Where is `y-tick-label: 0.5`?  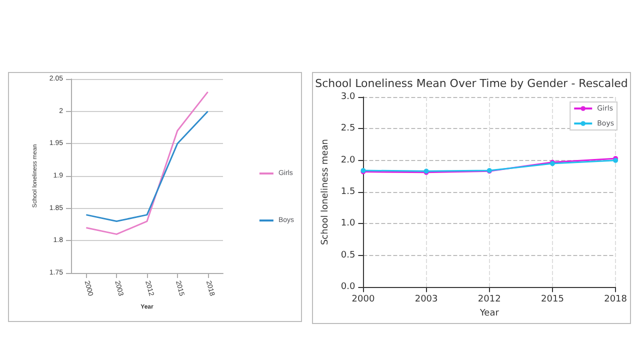
y-tick-label: 0.5 is located at coordinates (348, 255).